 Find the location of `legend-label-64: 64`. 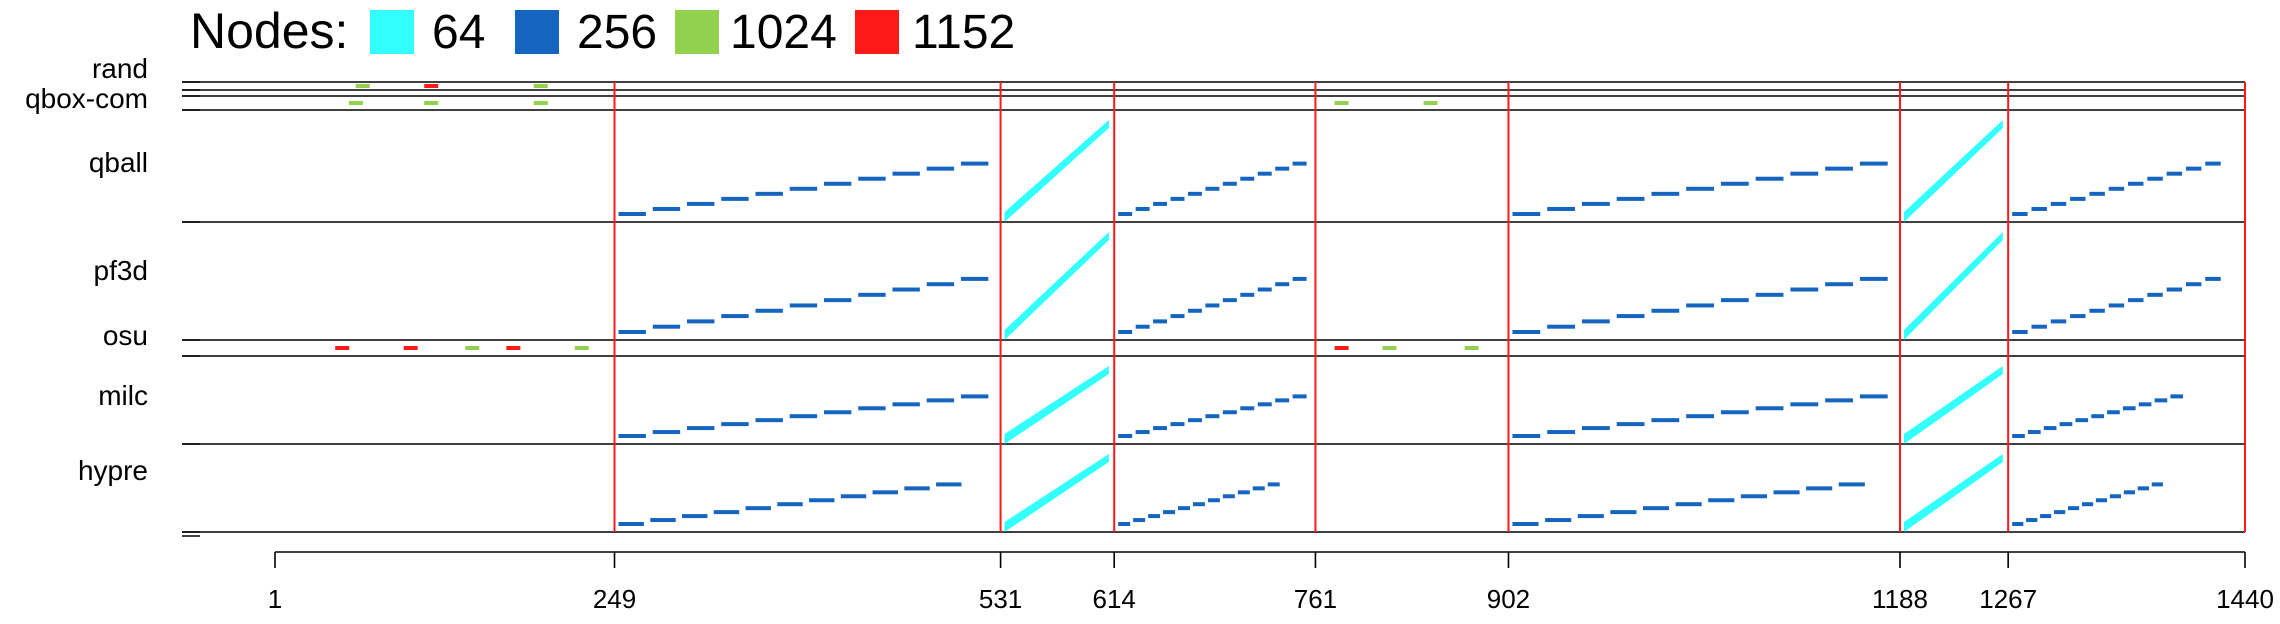

legend-label-64: 64 is located at coordinates (458, 32).